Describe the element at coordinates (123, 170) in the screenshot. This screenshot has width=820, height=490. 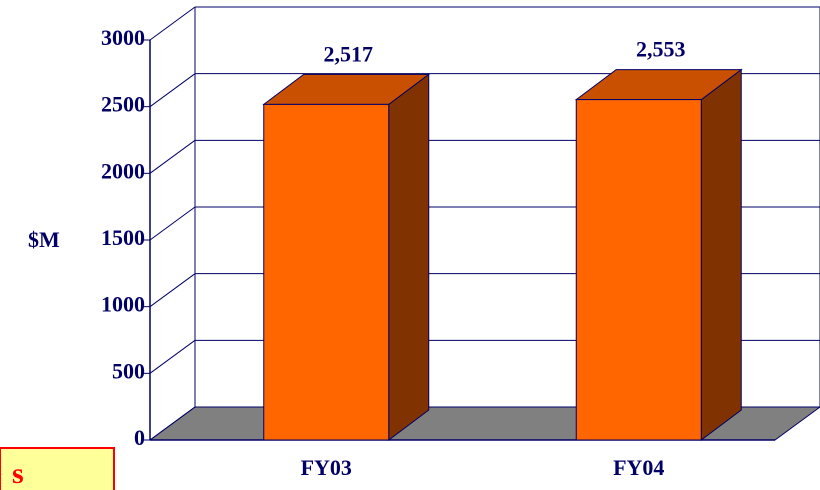
I see `y-tick-label: 2000` at that location.